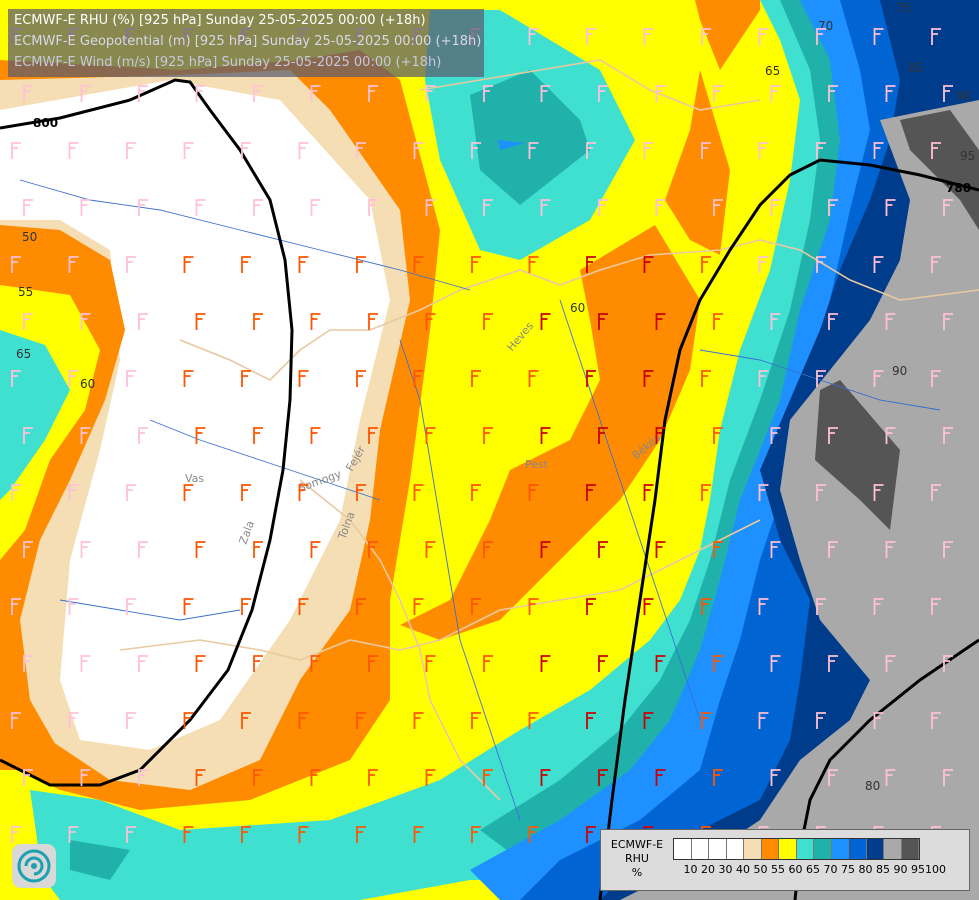 The image size is (979, 900). Describe the element at coordinates (637, 859) in the screenshot. I see `legend-label: ECMWF-E RHU %` at that location.